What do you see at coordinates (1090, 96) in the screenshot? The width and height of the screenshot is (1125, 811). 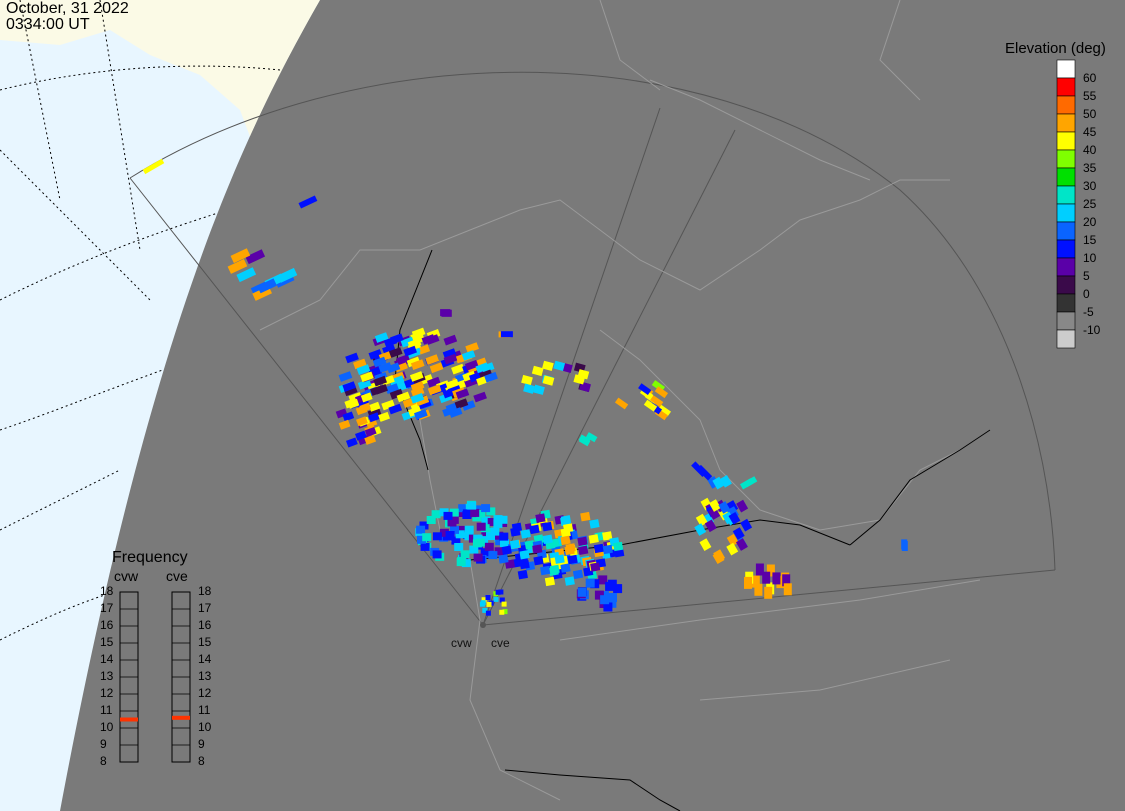 I see `colorbar-tick-label: 55` at bounding box center [1090, 96].